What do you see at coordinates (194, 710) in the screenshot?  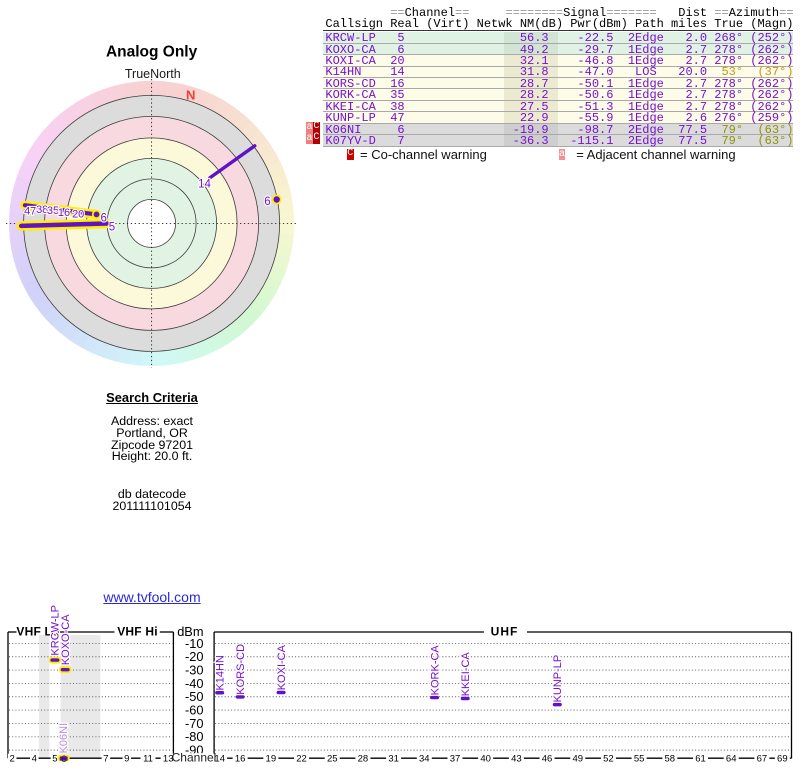 I see `svg-text: -60` at bounding box center [194, 710].